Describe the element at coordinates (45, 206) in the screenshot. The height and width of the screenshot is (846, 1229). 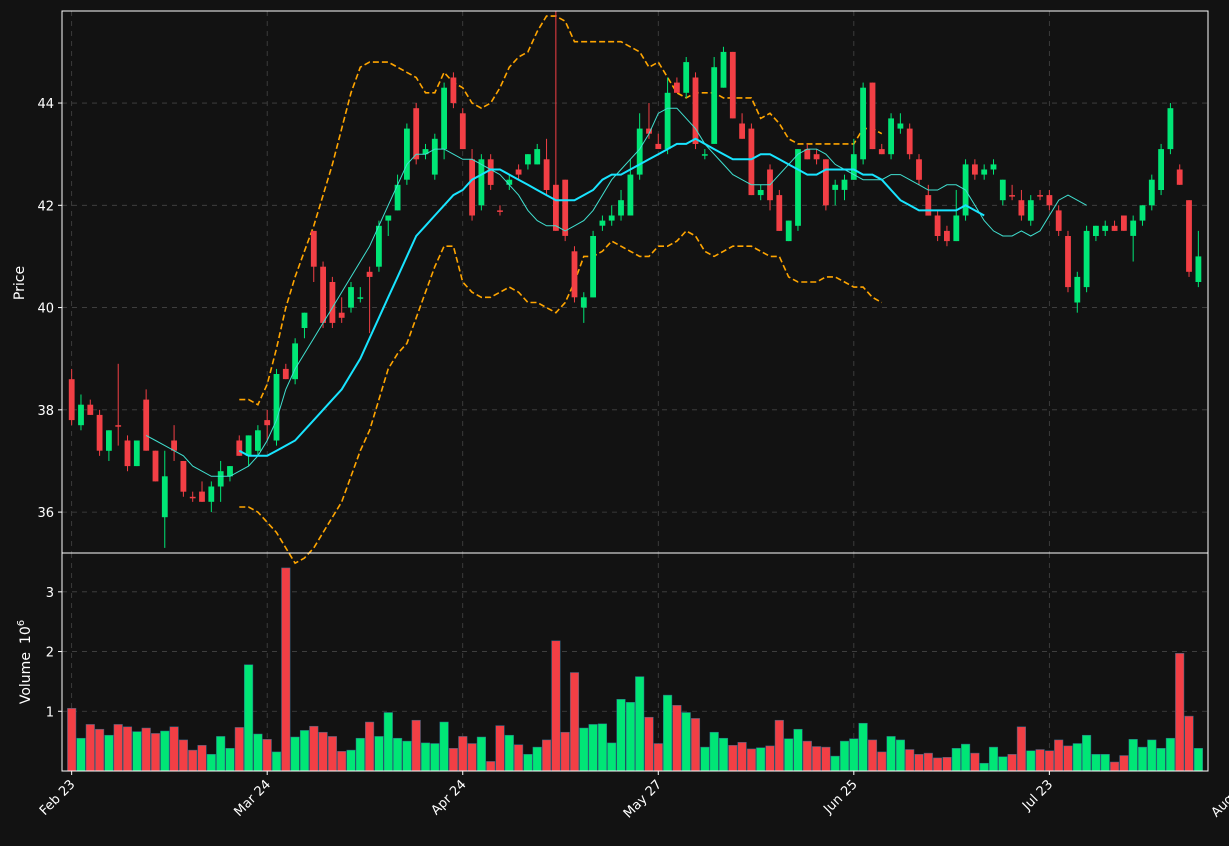
I see `price-tick-label: 42` at that location.